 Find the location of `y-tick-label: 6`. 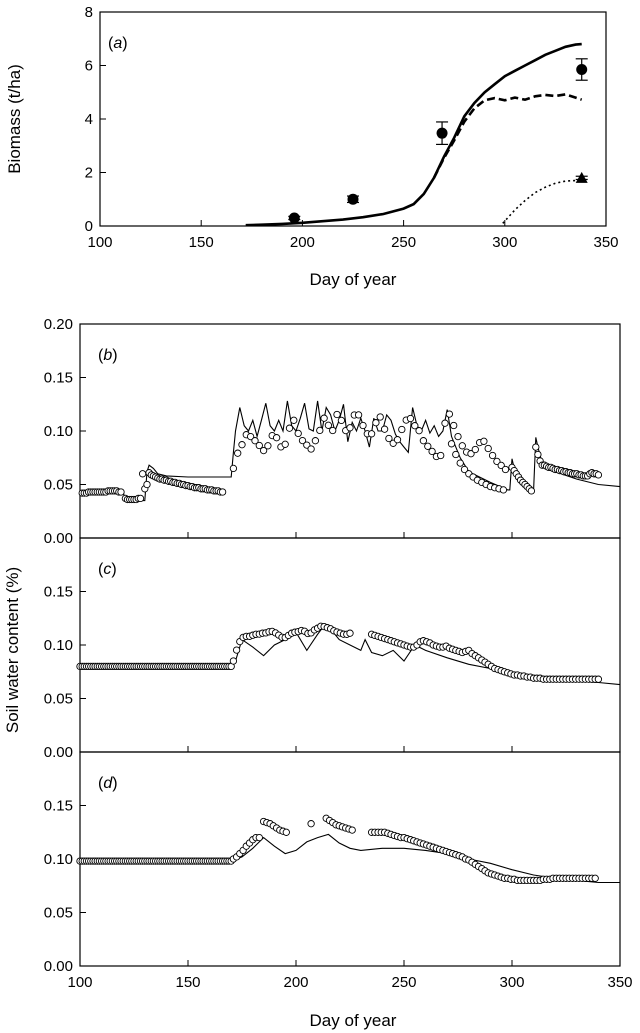

y-tick-label: 6 is located at coordinates (89, 66).